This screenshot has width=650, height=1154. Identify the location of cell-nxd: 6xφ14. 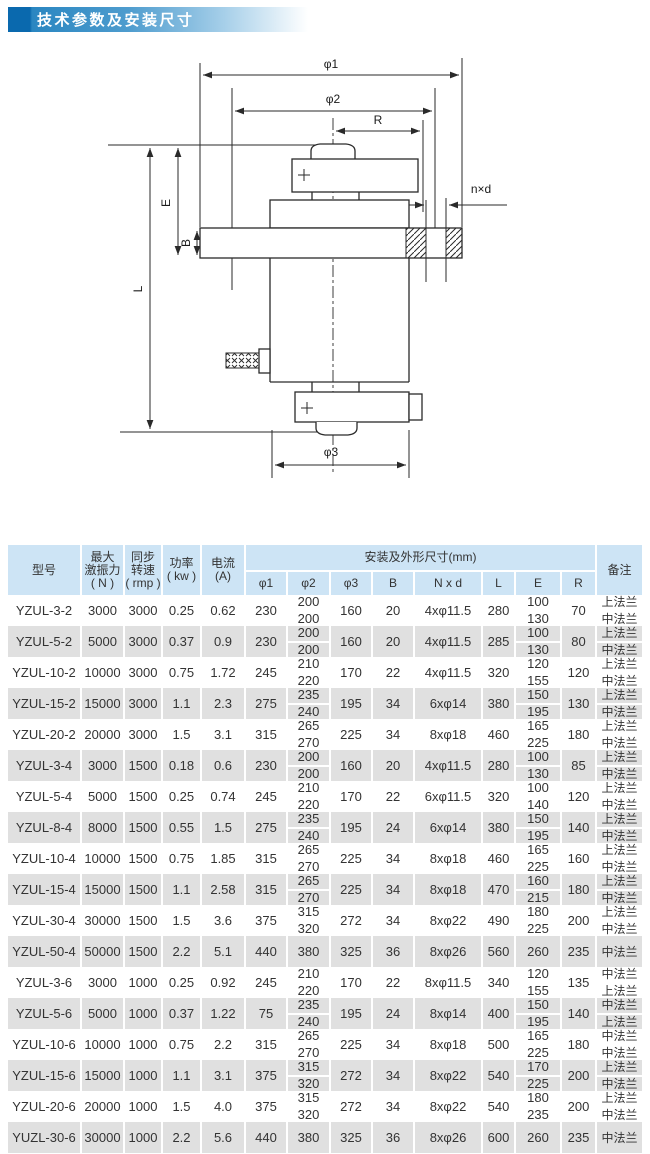
(449, 703).